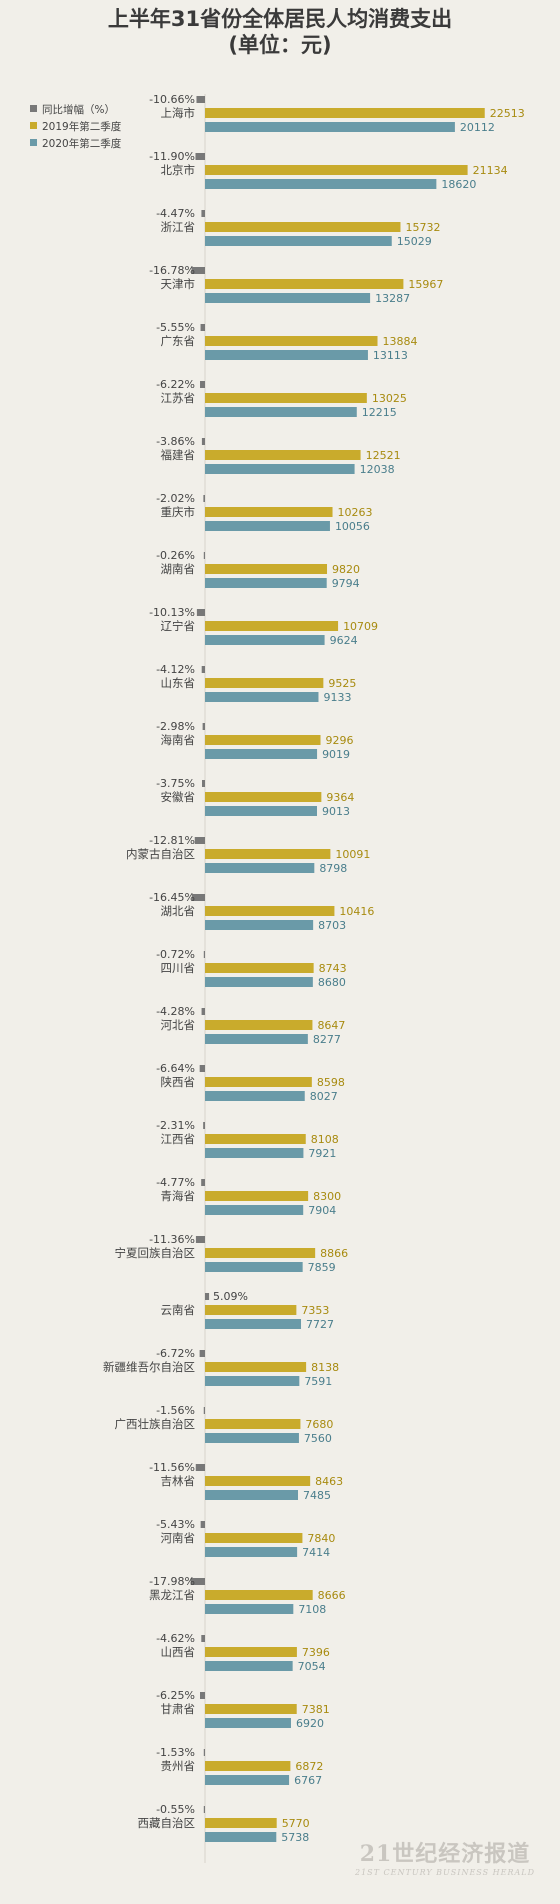 This screenshot has height=1904, width=560. What do you see at coordinates (178, 1139) in the screenshot?
I see `category-label-18: 江西省` at bounding box center [178, 1139].